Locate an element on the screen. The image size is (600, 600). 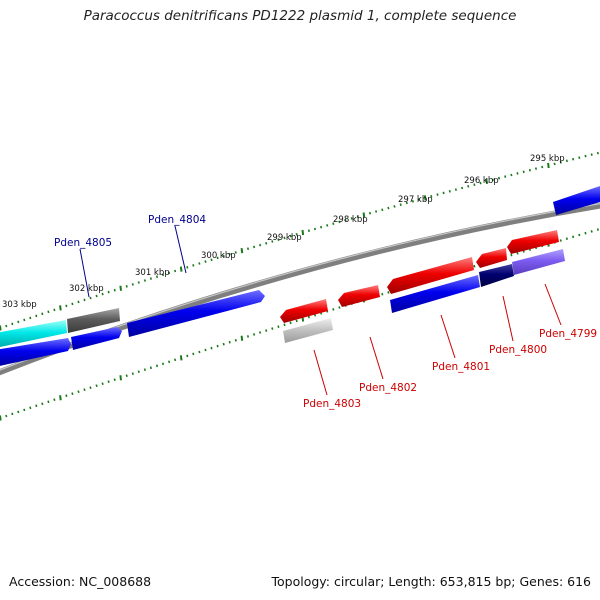
gene-label-pden-4799: Pden_4799 is located at coordinates (568, 334).